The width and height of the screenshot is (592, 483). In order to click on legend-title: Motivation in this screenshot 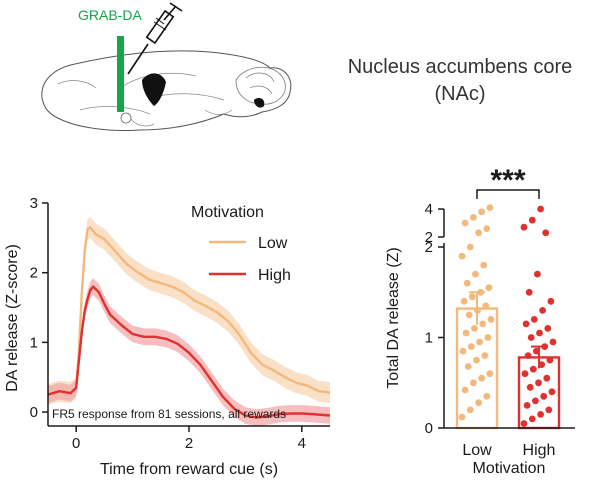, I will do `click(227, 212)`.